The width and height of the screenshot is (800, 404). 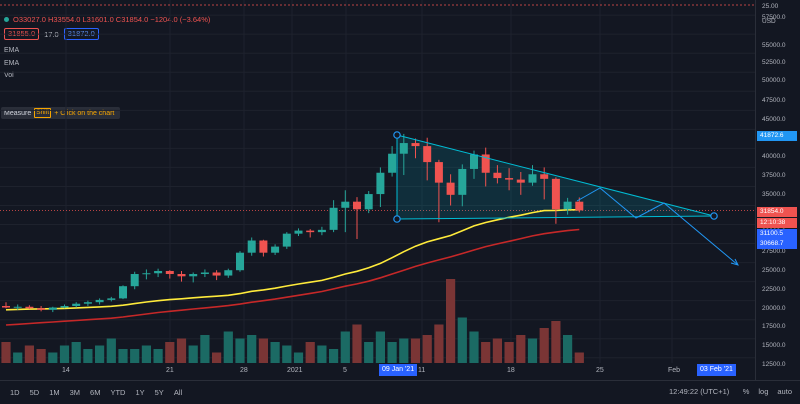 What do you see at coordinates (43, 113) in the screenshot?
I see `shift-key-badge: Shift` at bounding box center [43, 113].